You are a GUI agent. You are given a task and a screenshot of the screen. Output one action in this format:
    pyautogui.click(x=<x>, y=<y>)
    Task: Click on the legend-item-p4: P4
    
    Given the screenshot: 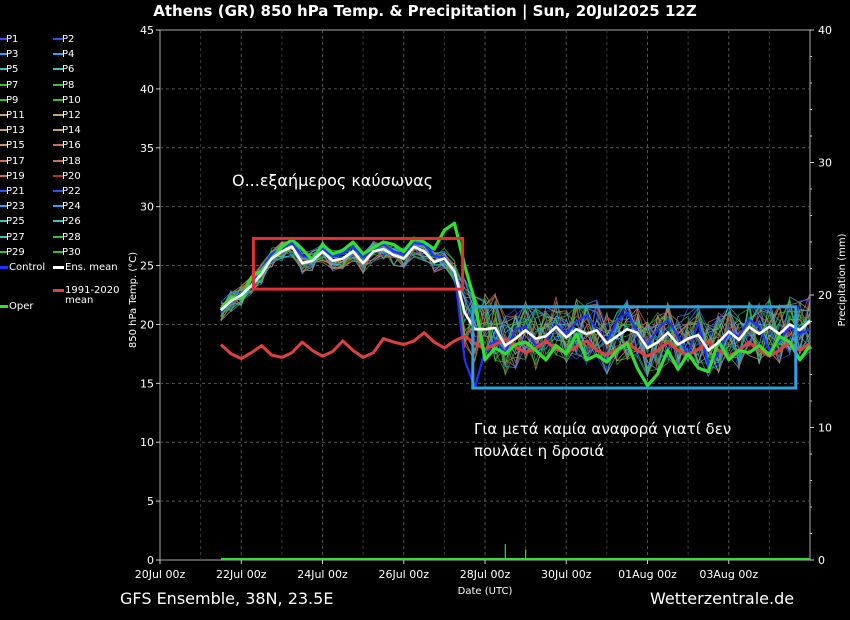 What is the action you would take?
    pyautogui.click(x=63, y=54)
    